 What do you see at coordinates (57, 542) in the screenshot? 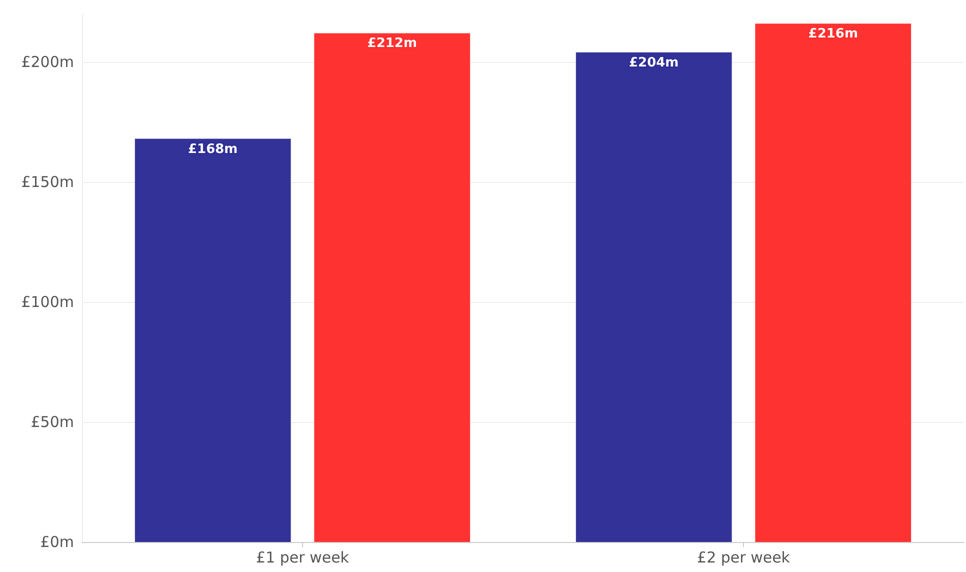
I see `y-tick-label: £0m` at bounding box center [57, 542].